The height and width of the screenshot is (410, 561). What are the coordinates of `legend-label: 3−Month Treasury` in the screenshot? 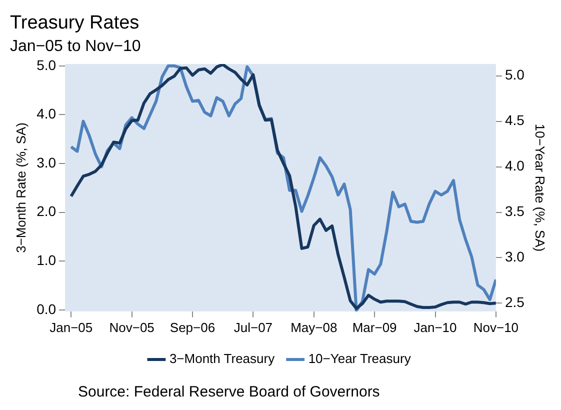 It's located at (222, 358).